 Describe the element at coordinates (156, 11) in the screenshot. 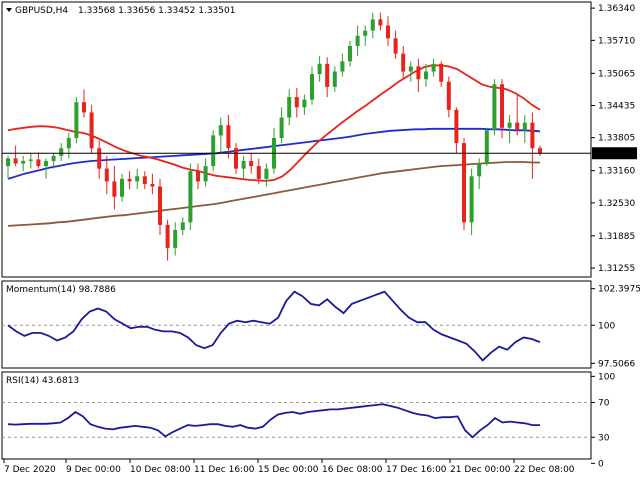

I see `ohlc-readout: 1.33568 1.33656 1.33452 1.33501` at that location.